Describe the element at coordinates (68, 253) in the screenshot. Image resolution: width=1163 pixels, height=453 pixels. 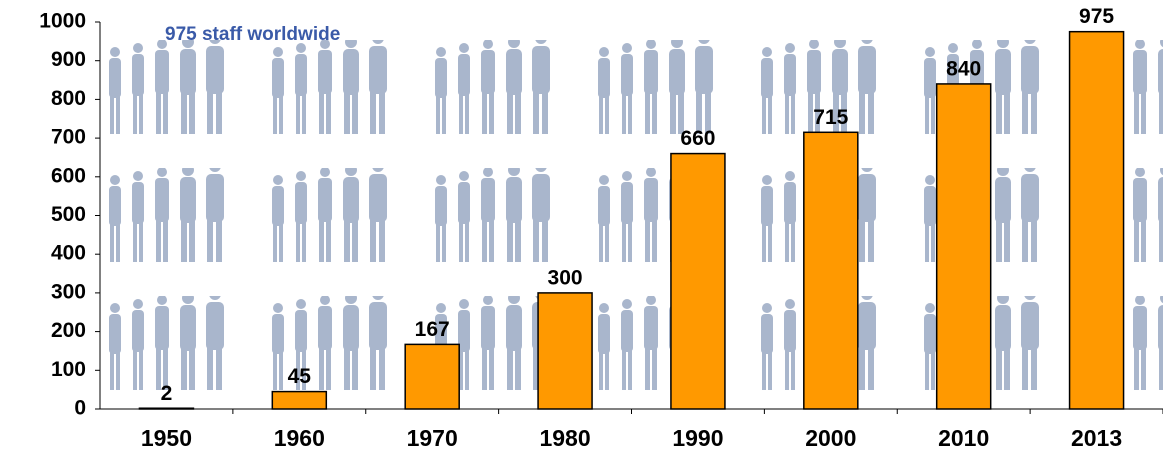
I see `y-tick-label: 400` at that location.